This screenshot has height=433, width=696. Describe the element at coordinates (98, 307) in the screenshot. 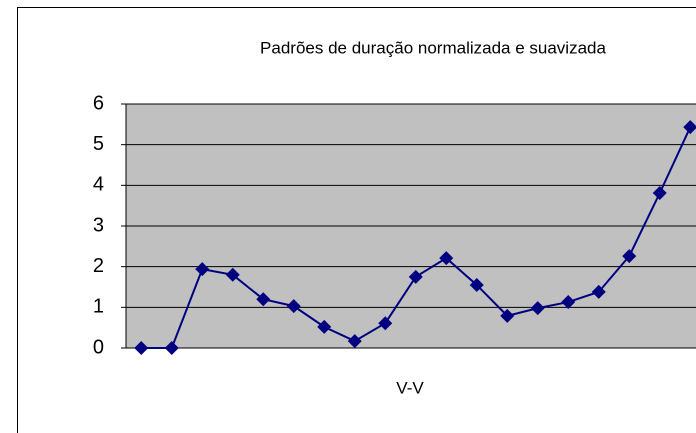

I see `y-tick-label: 1` at that location.